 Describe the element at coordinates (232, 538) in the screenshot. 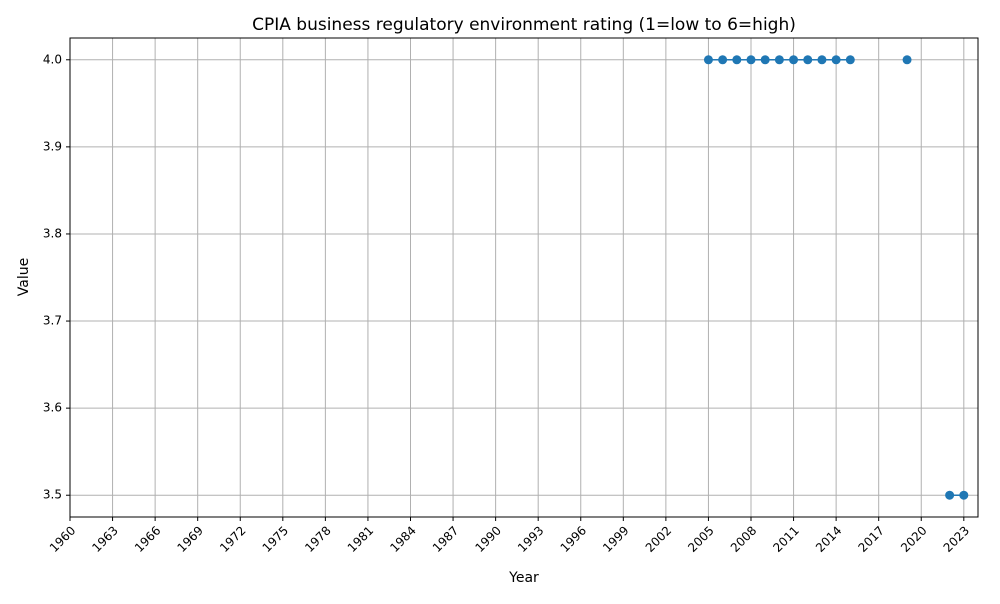

I see `x-tick-label: 1972` at that location.